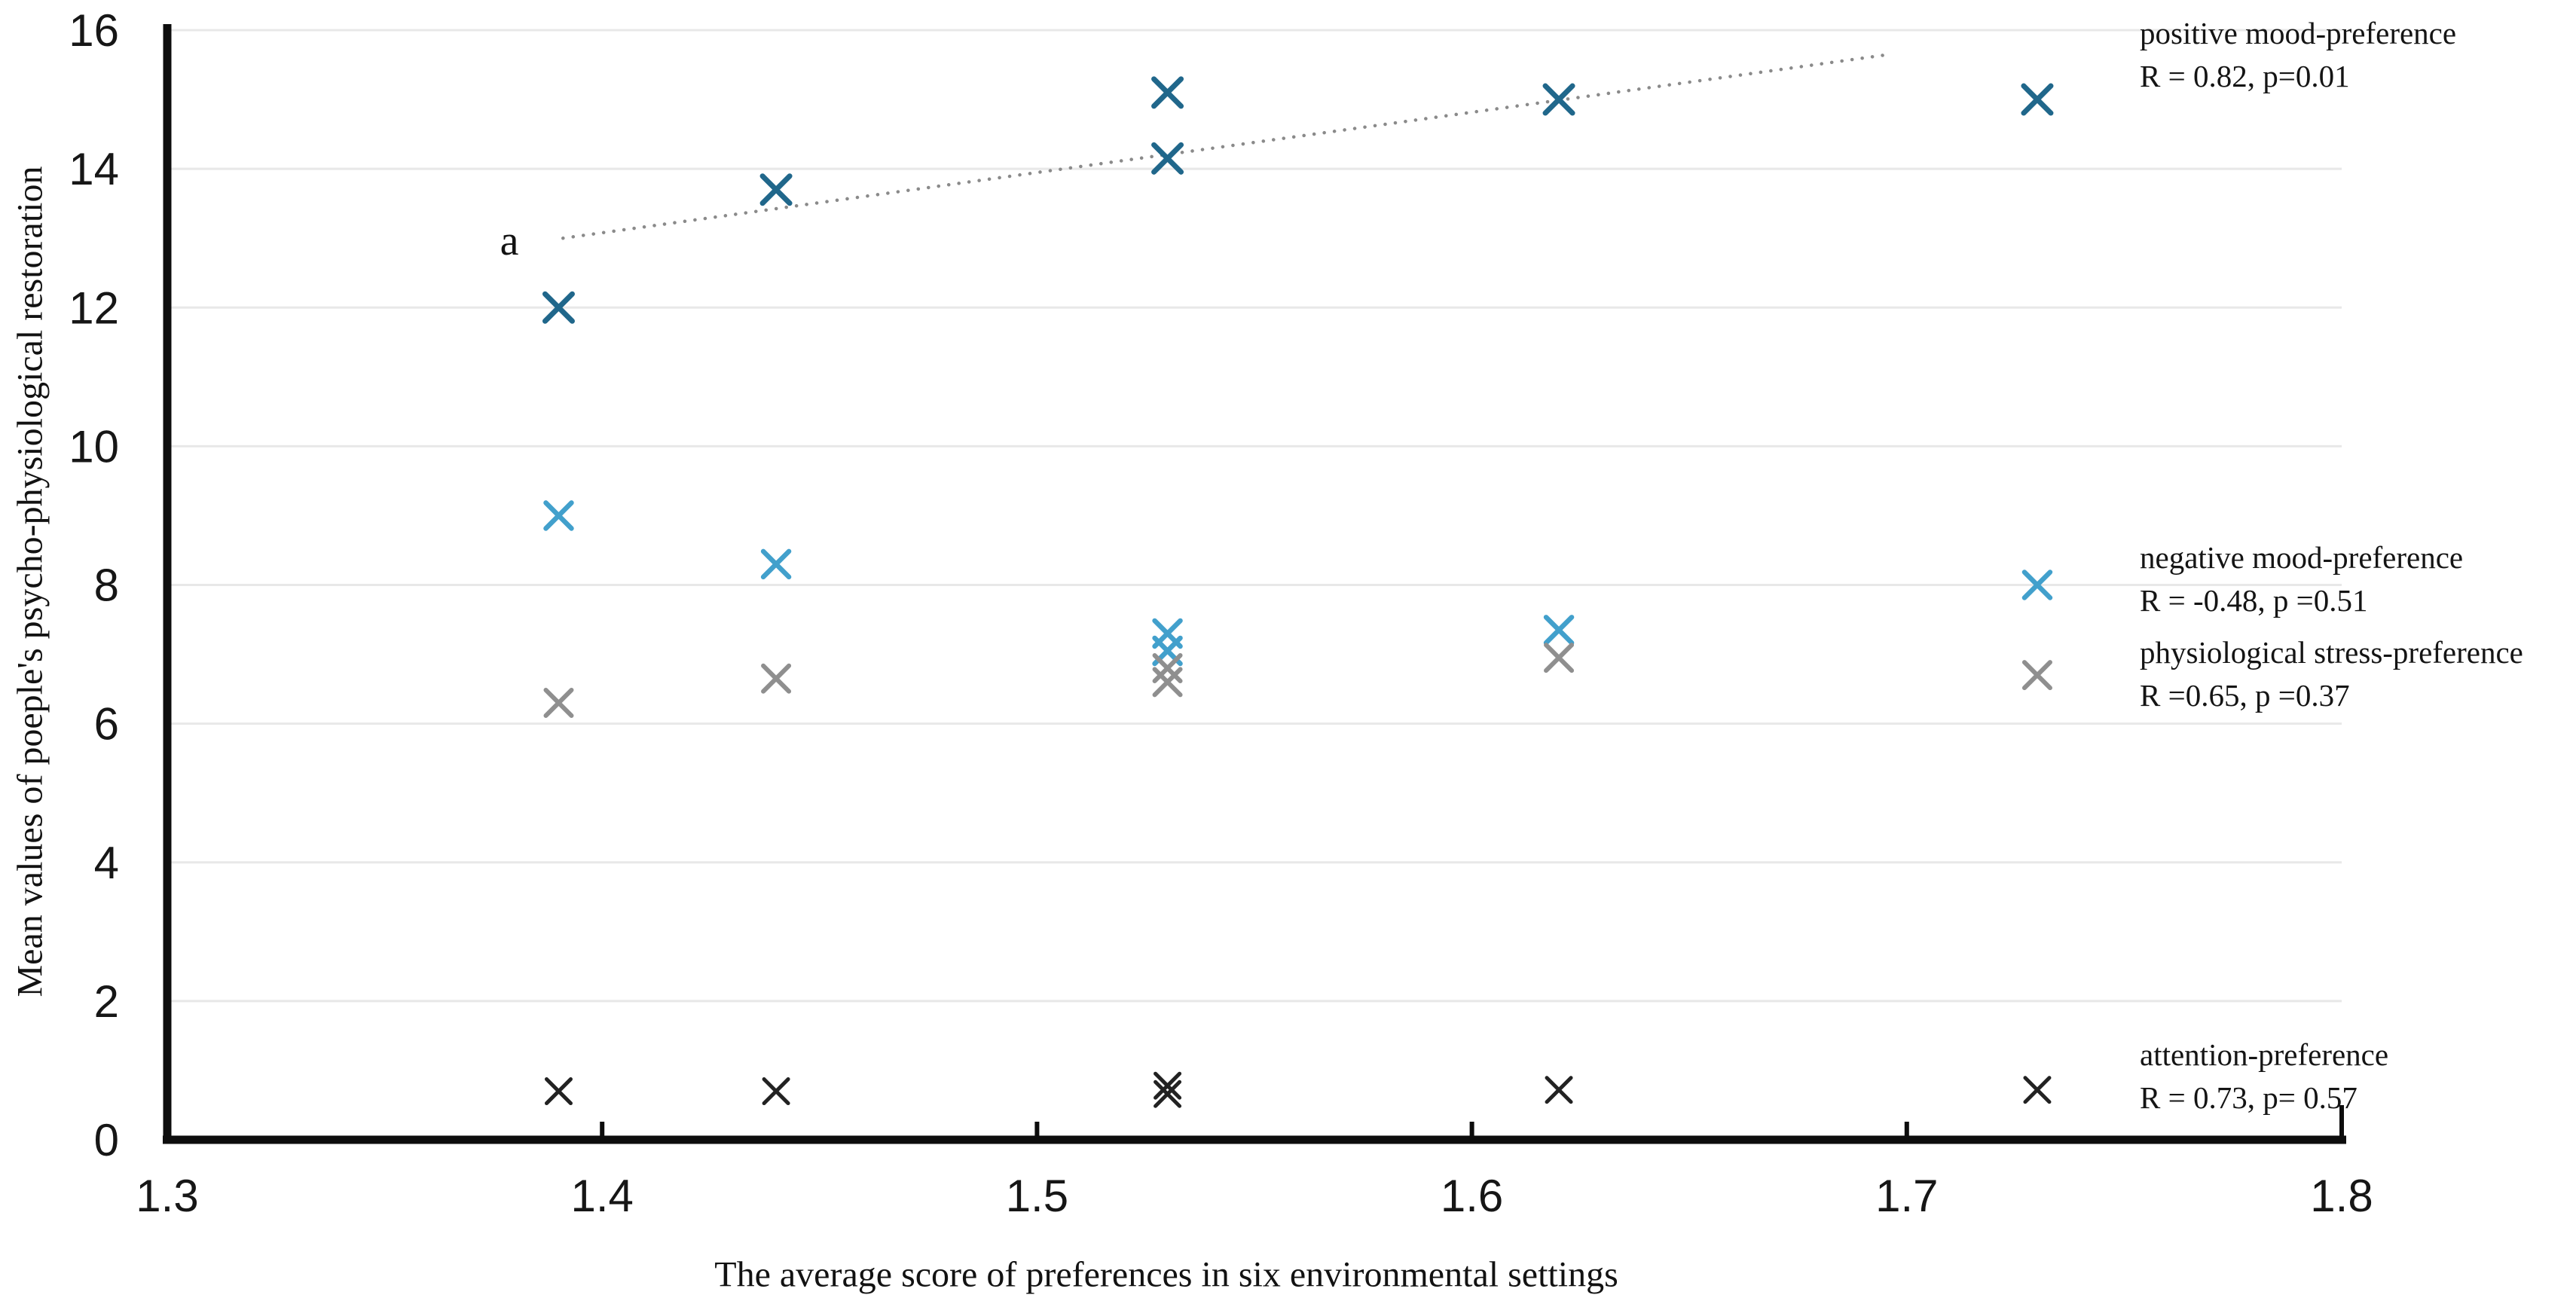 The image size is (2576, 1304). Describe the element at coordinates (167, 1196) in the screenshot. I see `x-tick-label: 1.3` at that location.